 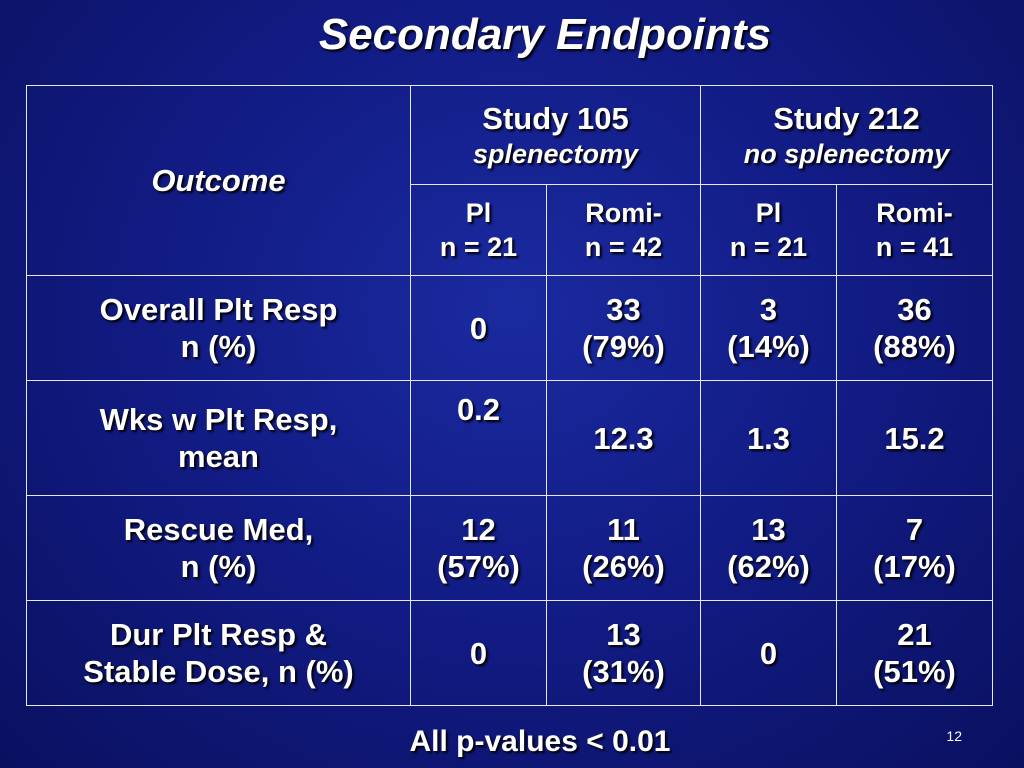 I want to click on row-label-line: Dur Plt Resp &, so click(x=218, y=634).